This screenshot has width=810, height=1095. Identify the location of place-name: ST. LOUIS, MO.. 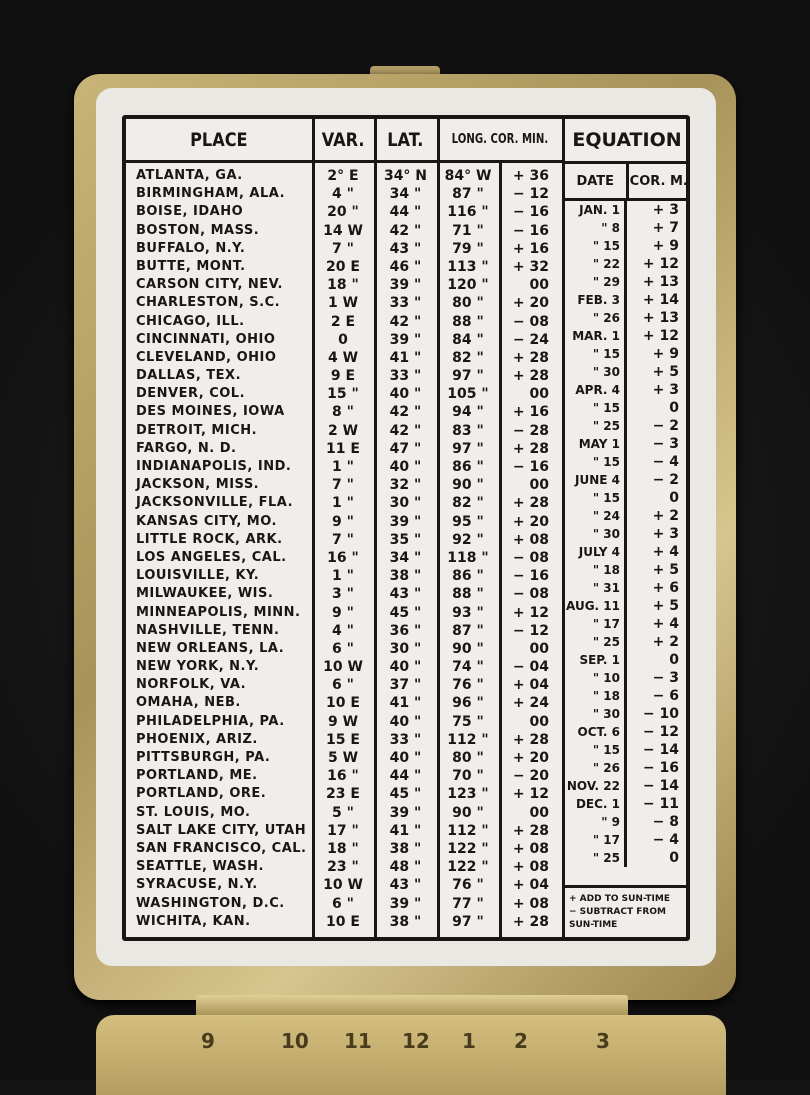
(193, 812).